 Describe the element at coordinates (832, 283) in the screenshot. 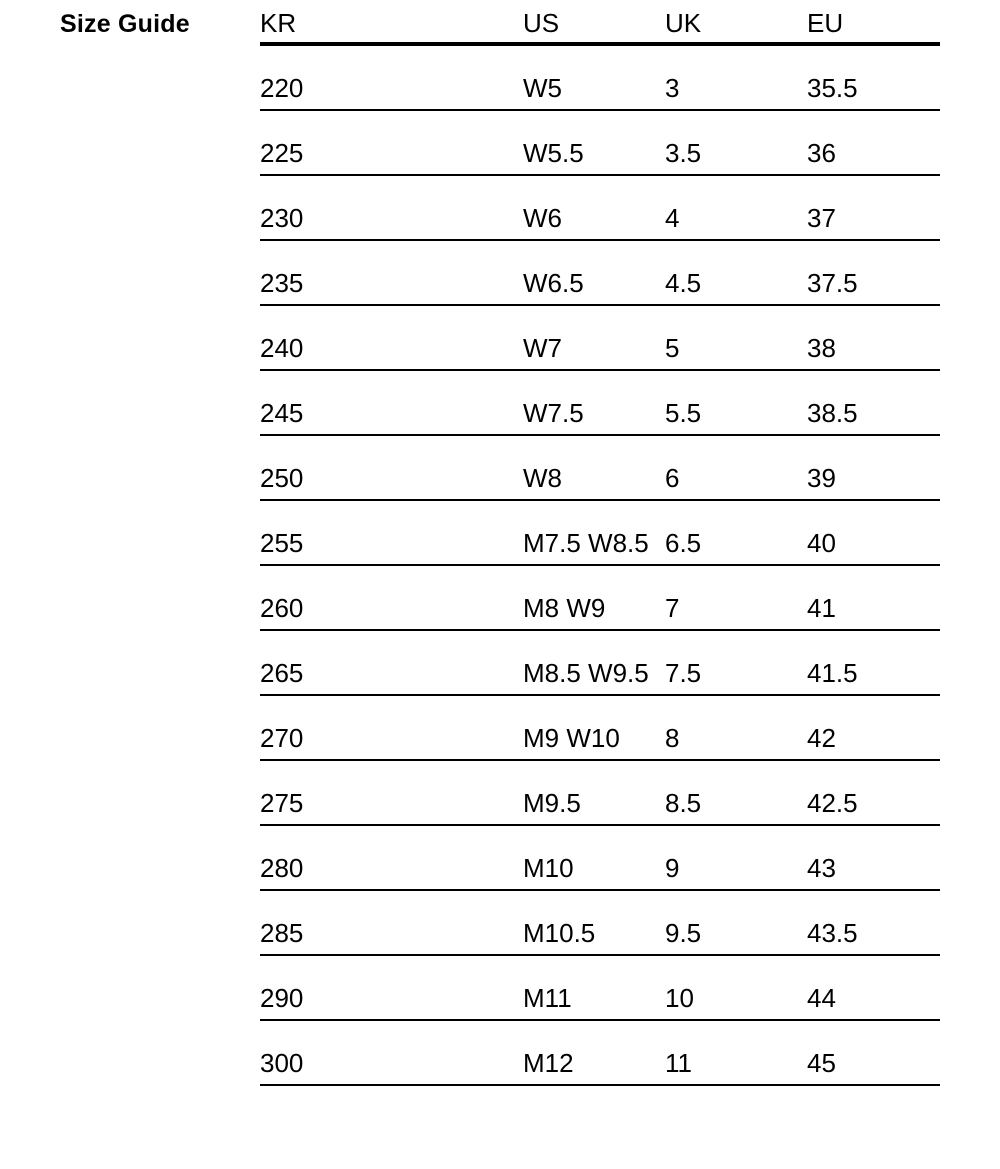

I see `cell-eu: 37.5` at that location.